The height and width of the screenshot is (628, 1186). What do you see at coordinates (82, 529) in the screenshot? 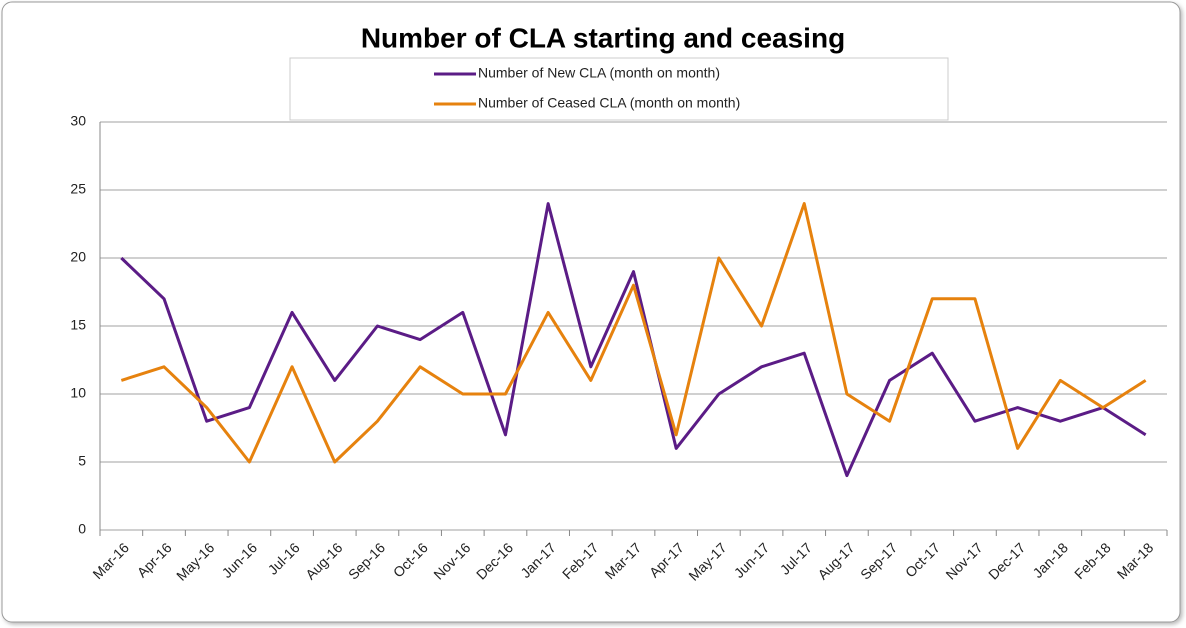
I see `y-tick-label: 0` at bounding box center [82, 529].